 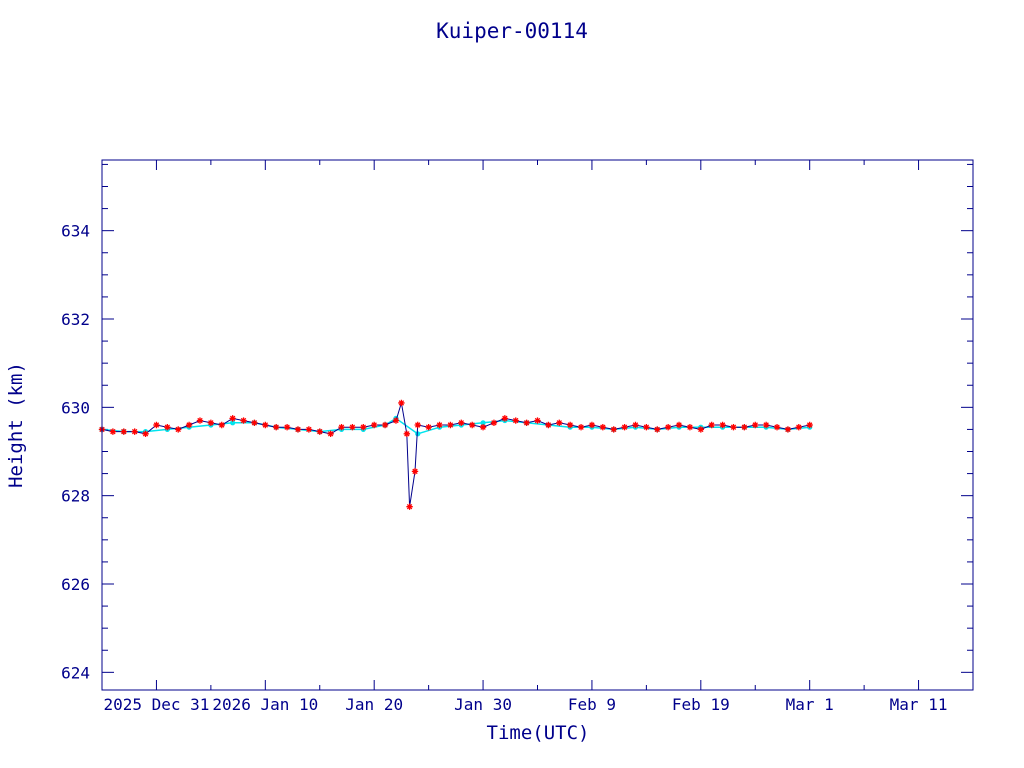 What do you see at coordinates (483, 704) in the screenshot?
I see `x-tick-label: Jan 30` at bounding box center [483, 704].